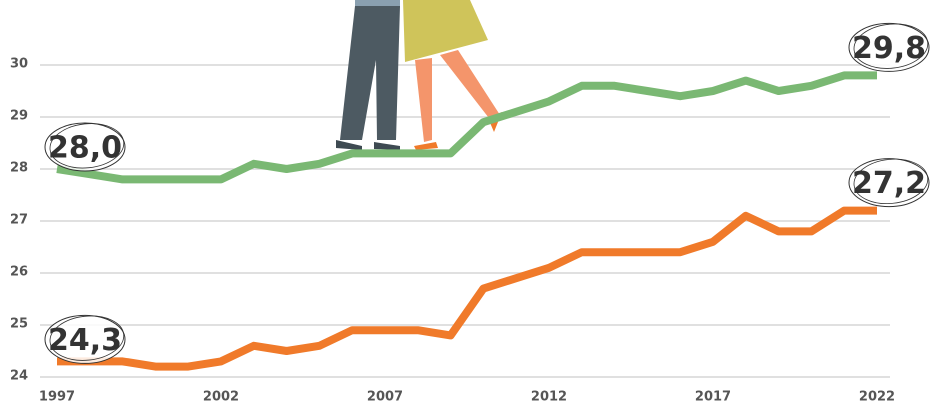 This screenshot has height=407, width=941. What do you see at coordinates (57, 397) in the screenshot?
I see `x-tick-label: 1997` at bounding box center [57, 397].